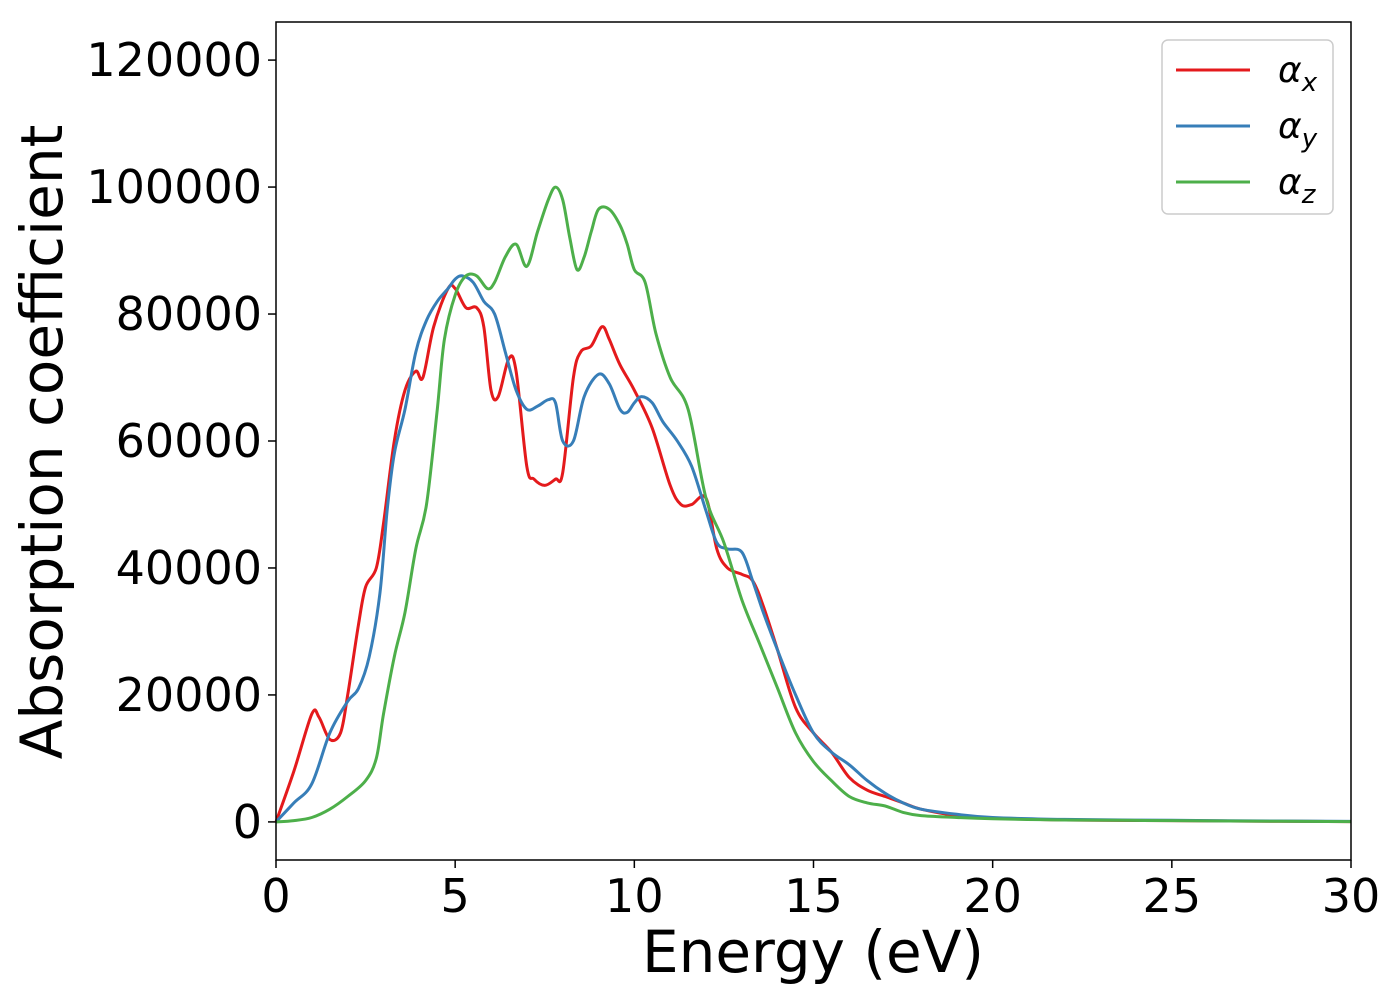 Image resolution: width=1400 pixels, height=1000 pixels. What do you see at coordinates (992, 896) in the screenshot?
I see `x-tick-label: 20` at bounding box center [992, 896].